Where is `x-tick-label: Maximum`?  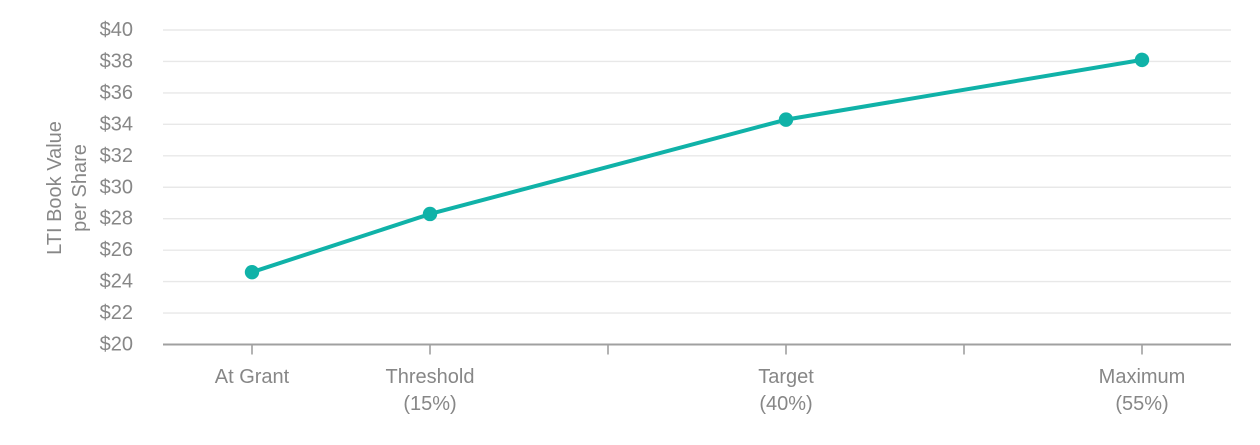
x-tick-label: Maximum is located at coordinates (1142, 377).